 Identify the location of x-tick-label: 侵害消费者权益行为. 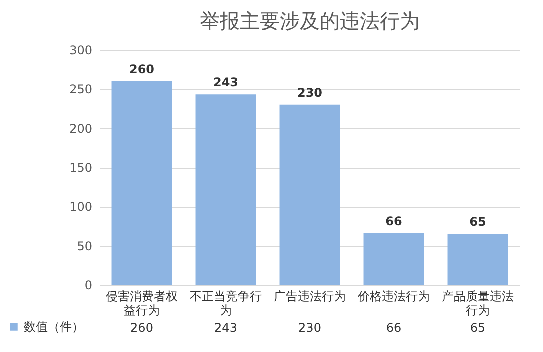
(142, 304).